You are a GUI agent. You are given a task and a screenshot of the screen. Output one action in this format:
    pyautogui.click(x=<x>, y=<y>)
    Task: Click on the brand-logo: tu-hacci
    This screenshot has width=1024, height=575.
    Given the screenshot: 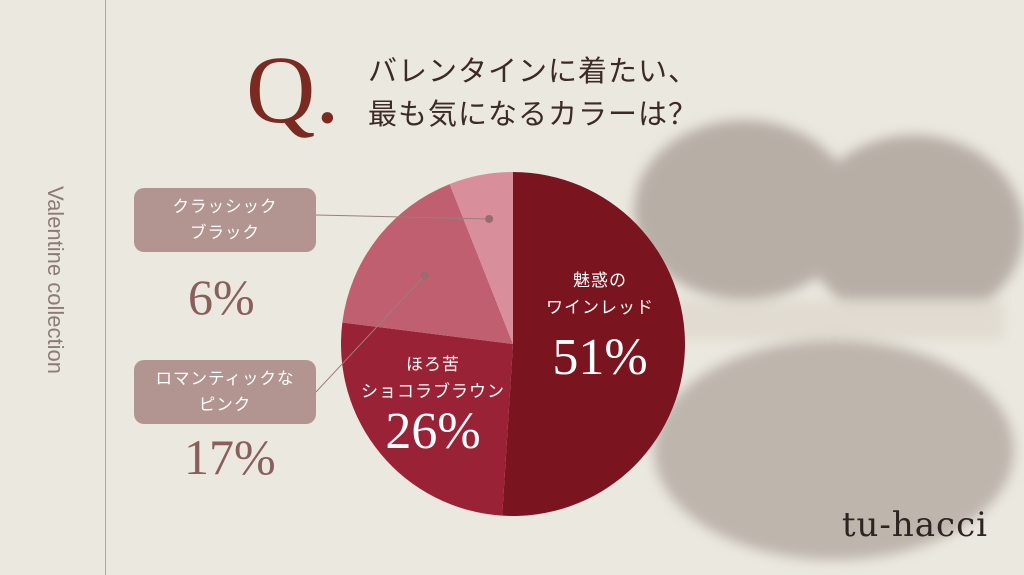 What is the action you would take?
    pyautogui.click(x=914, y=525)
    